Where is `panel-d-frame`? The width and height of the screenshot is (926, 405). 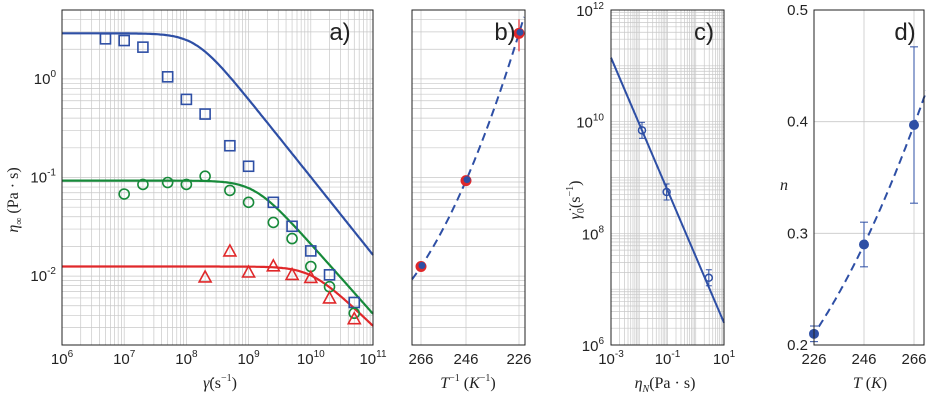 panel-d-frame is located at coordinates (869, 177).